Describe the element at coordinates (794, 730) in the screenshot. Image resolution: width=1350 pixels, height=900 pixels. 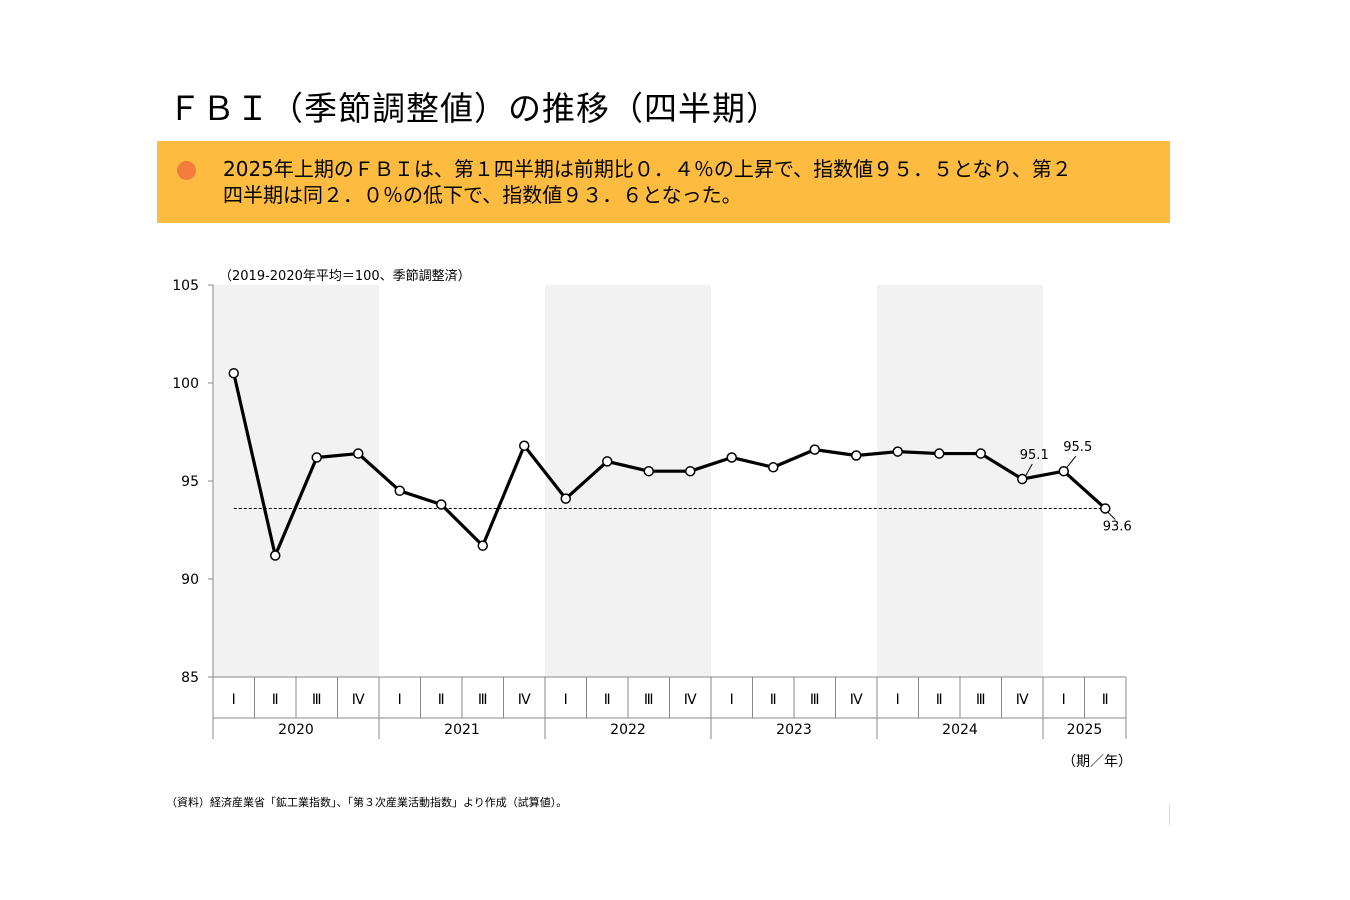
I see `year-label: 2023` at that location.